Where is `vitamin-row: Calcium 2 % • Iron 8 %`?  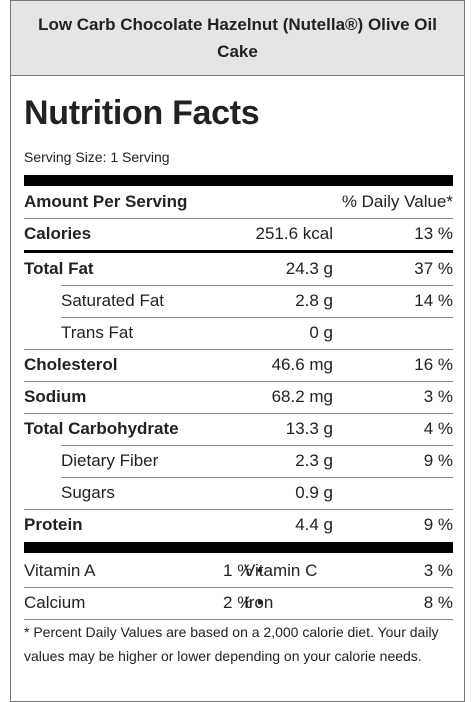
vitamin-row: Calcium 2 % • Iron 8 % is located at coordinates (238, 603).